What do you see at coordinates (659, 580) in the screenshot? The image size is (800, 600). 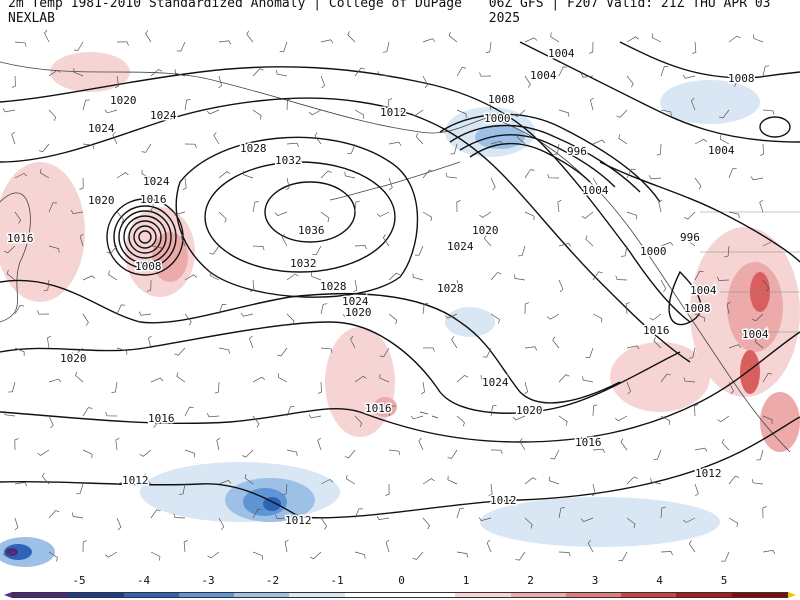 I see `colorbar-tick-label: 4` at bounding box center [659, 580].